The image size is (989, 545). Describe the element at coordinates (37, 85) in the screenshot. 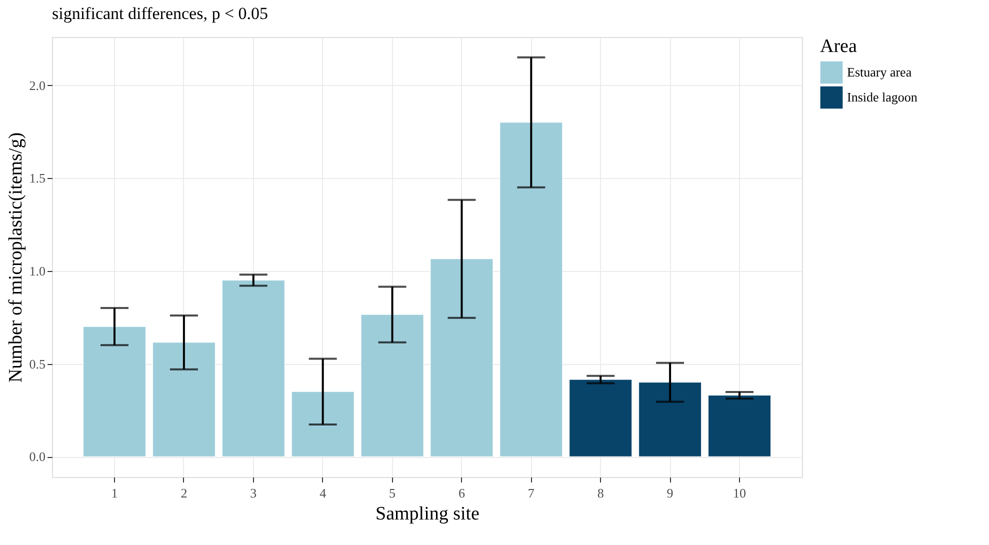

I see `y-tick-label: 2.0` at that location.